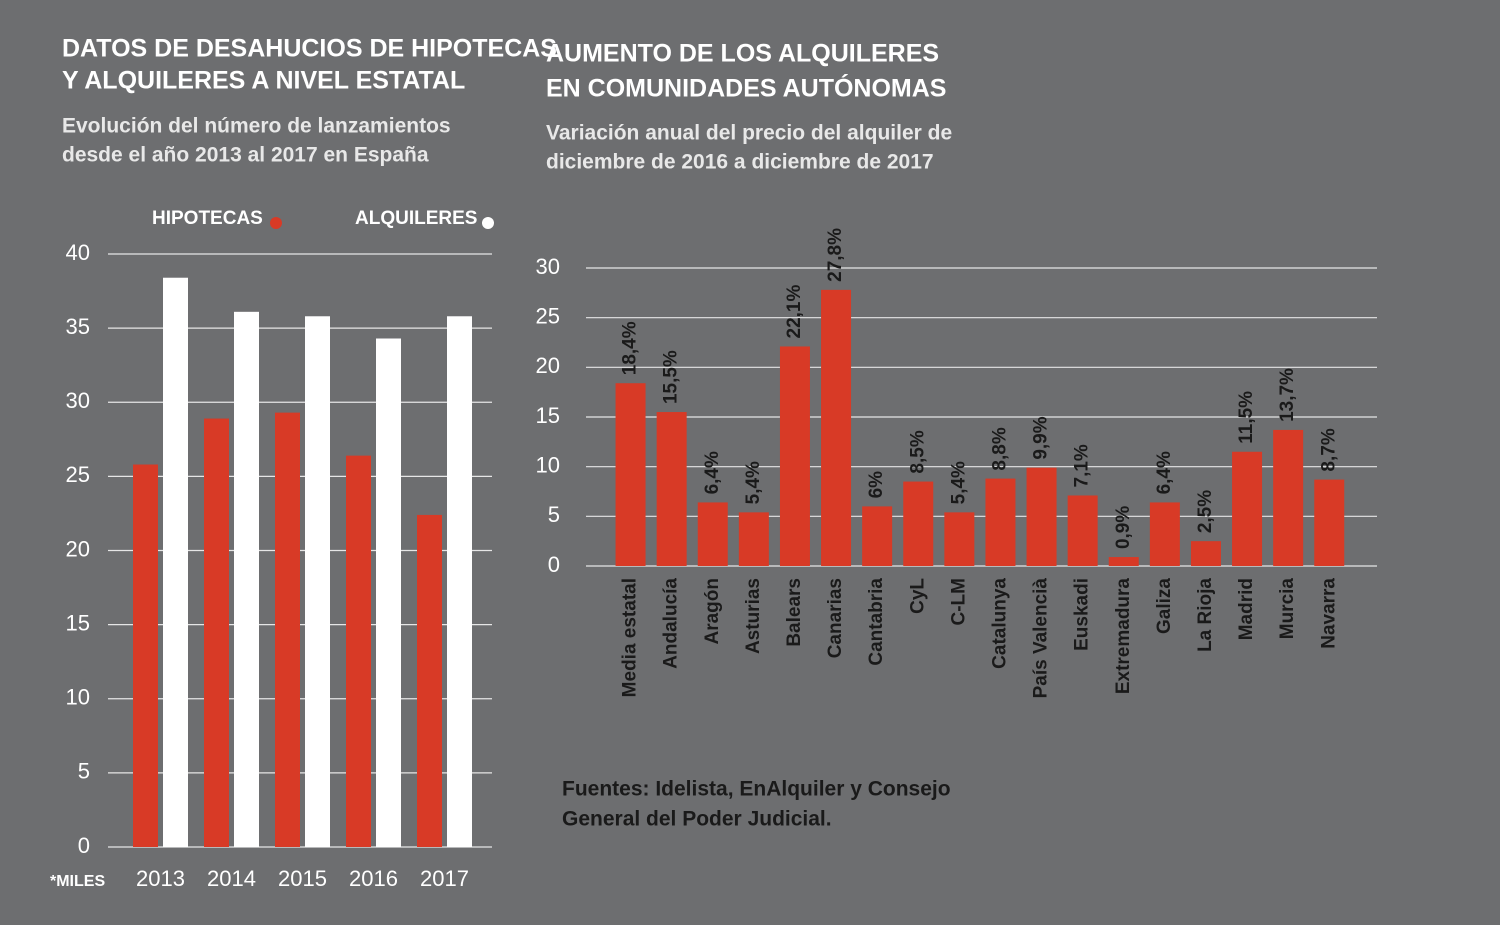  I want to click on x-tick-label: Madrid, so click(1246, 609).